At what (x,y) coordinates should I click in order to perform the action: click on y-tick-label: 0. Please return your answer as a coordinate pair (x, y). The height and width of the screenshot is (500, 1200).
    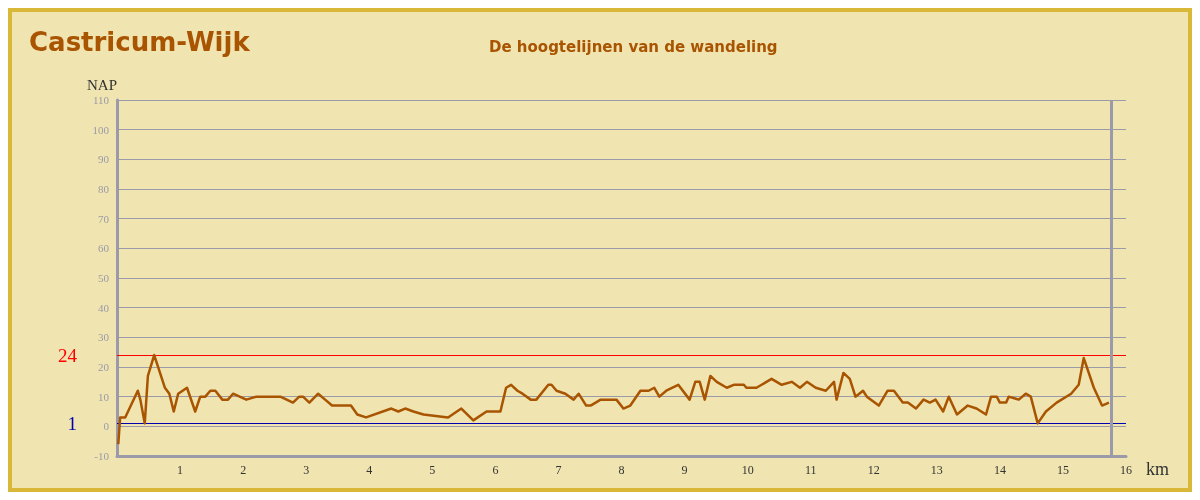
    Looking at the image, I should click on (106, 426).